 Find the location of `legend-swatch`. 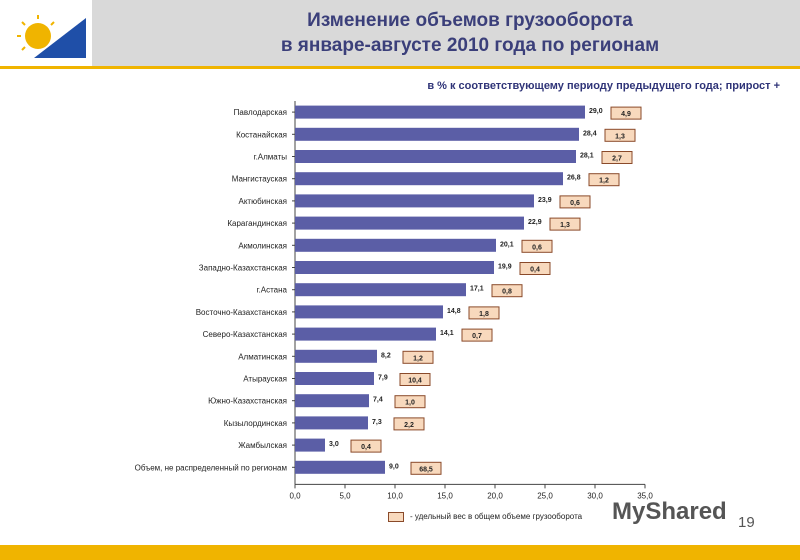

legend-swatch is located at coordinates (396, 517).